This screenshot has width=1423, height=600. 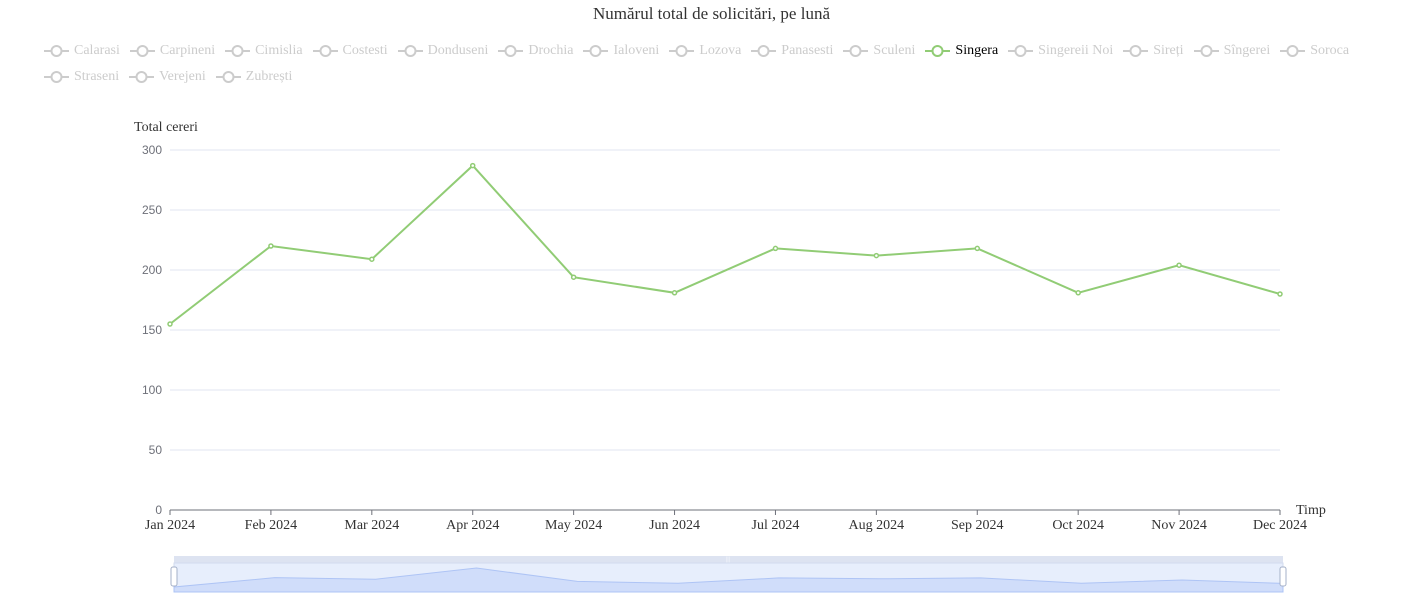 I want to click on legend-item-zubrești: Zubrești, so click(x=254, y=77).